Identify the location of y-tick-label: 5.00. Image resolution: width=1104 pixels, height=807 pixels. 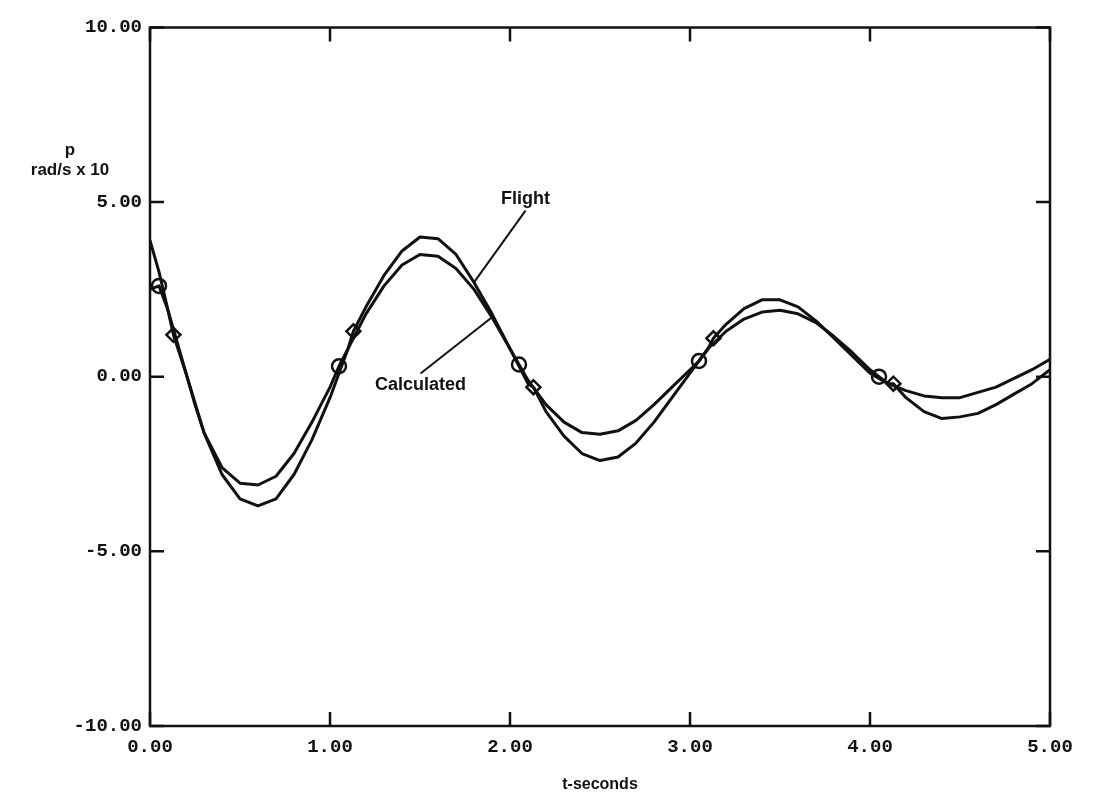
(119, 201).